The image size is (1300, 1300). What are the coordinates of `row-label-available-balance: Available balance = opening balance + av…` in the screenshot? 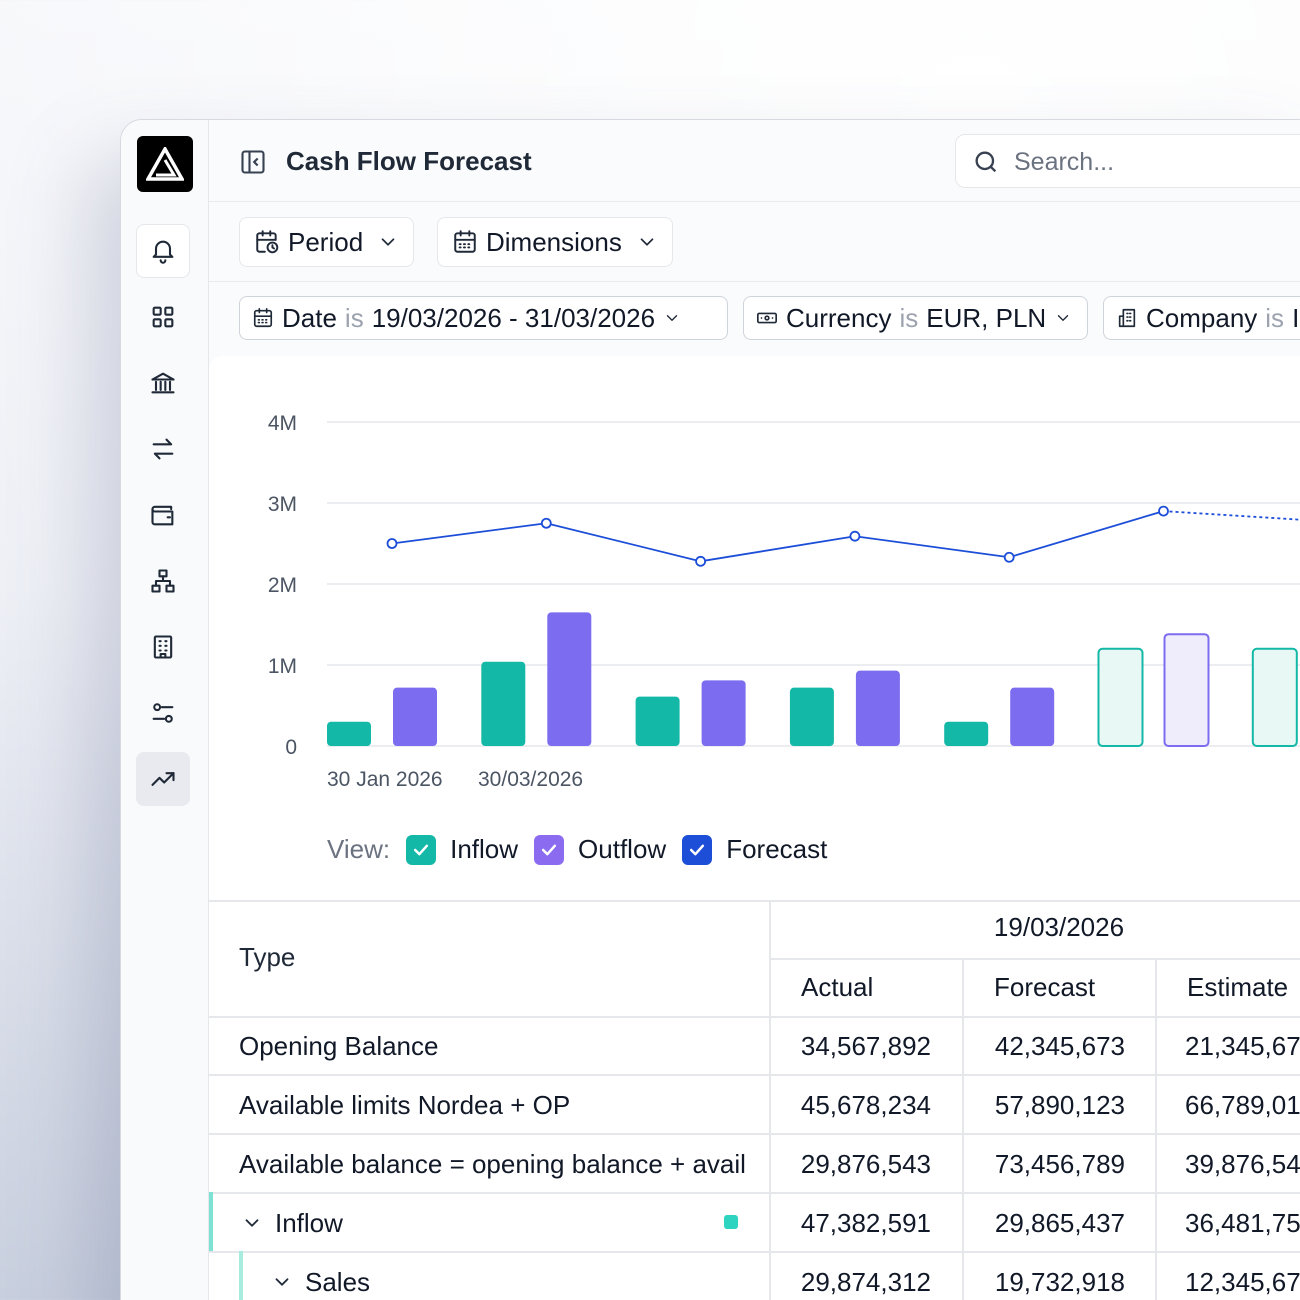 It's located at (492, 1164).